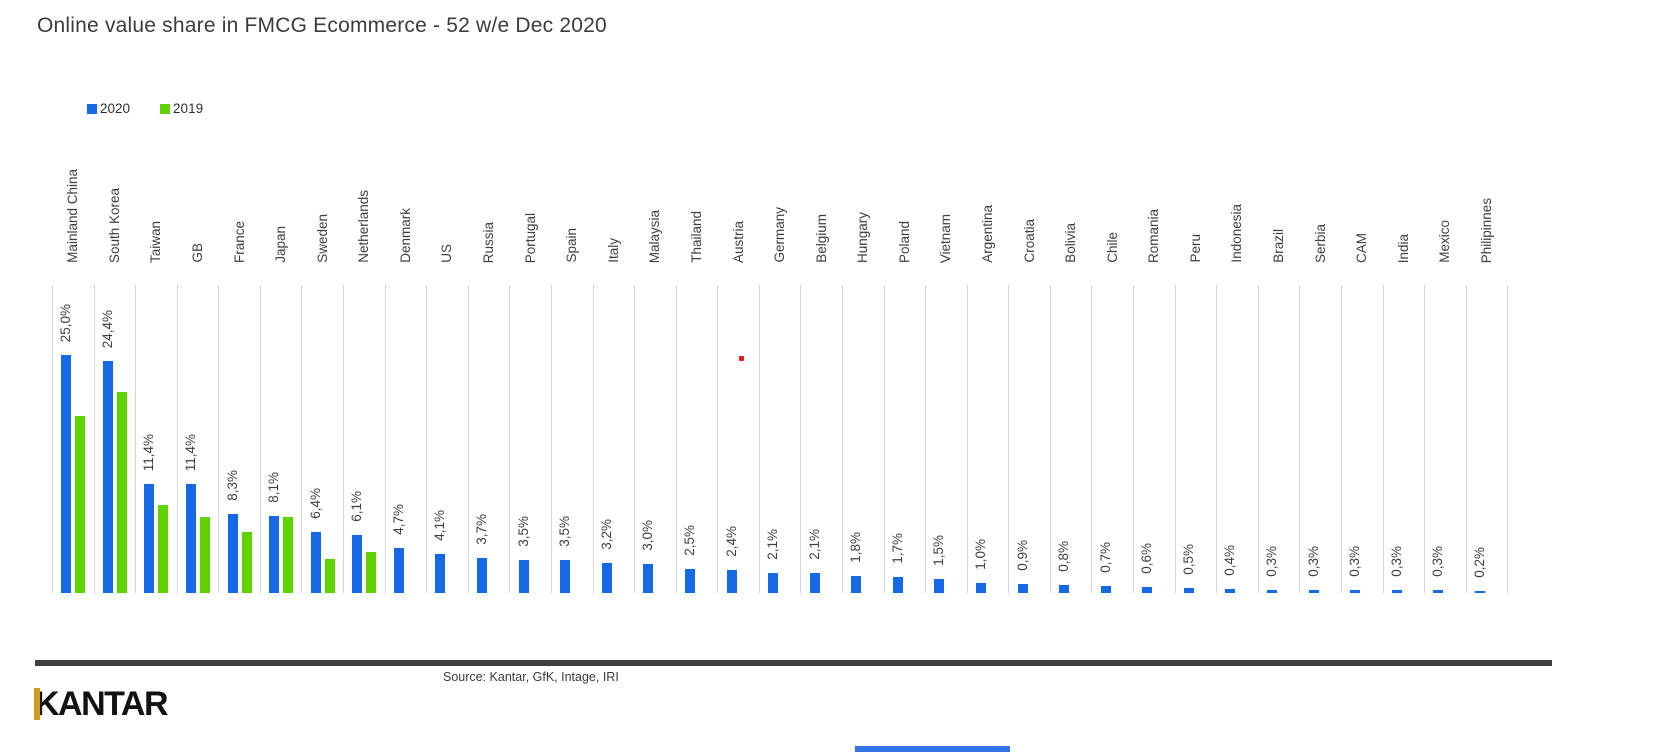 This screenshot has width=1659, height=752. Describe the element at coordinates (107, 328) in the screenshot. I see `value-label: 24,4%` at that location.